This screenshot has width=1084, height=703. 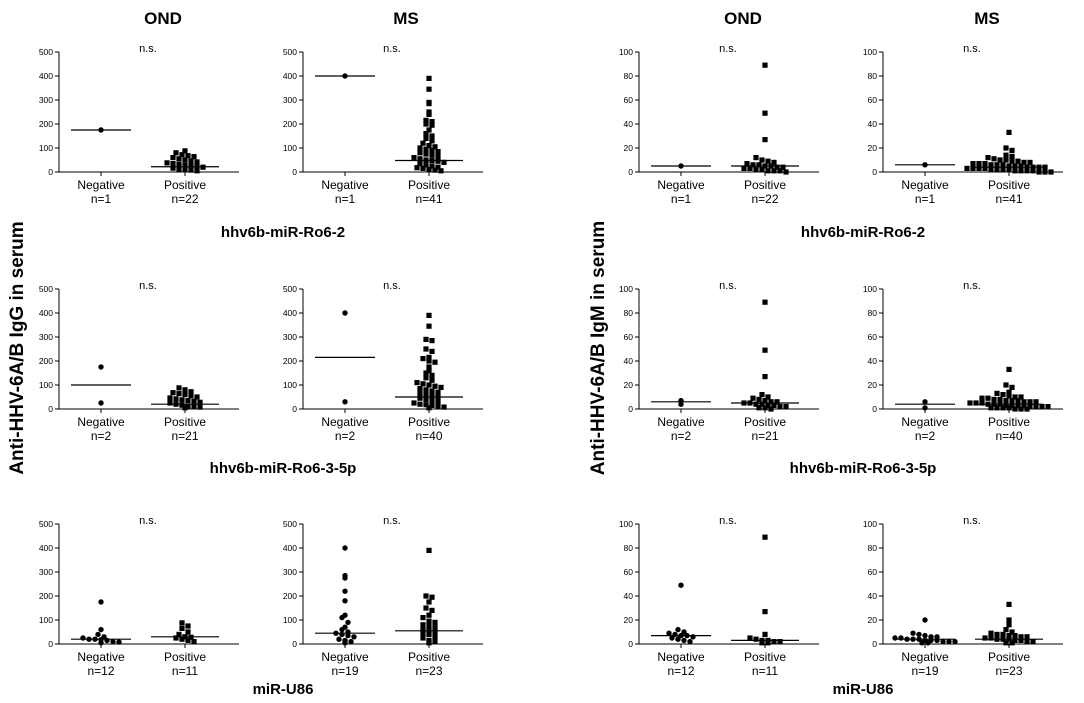 I want to click on group-n-label: n=19, so click(x=924, y=671).